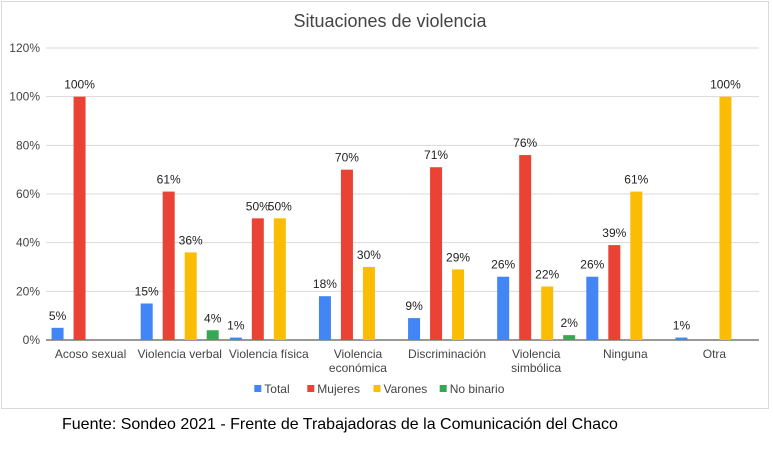 The image size is (773, 449). I want to click on x-tick-label: Ninguna, so click(625, 354).